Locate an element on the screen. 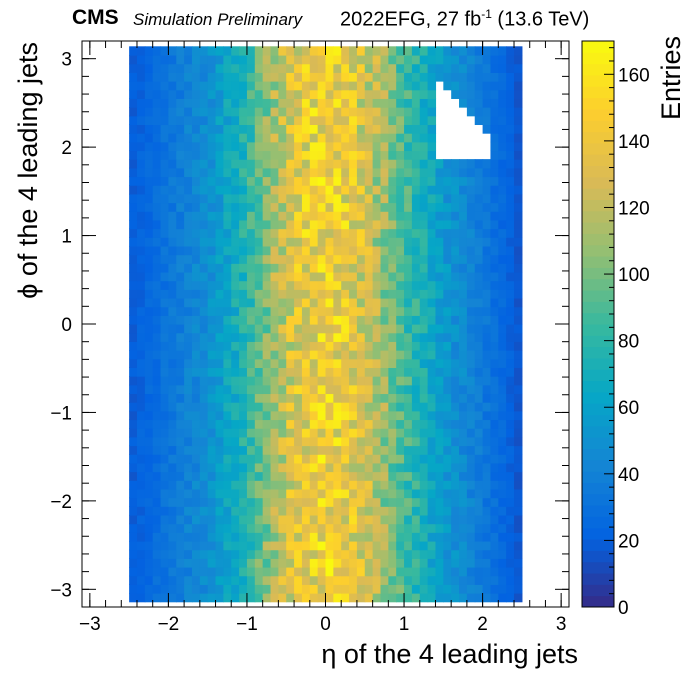 Image resolution: width=698 pixels, height=676 pixels. x-tick-label: −3 is located at coordinates (90, 624).